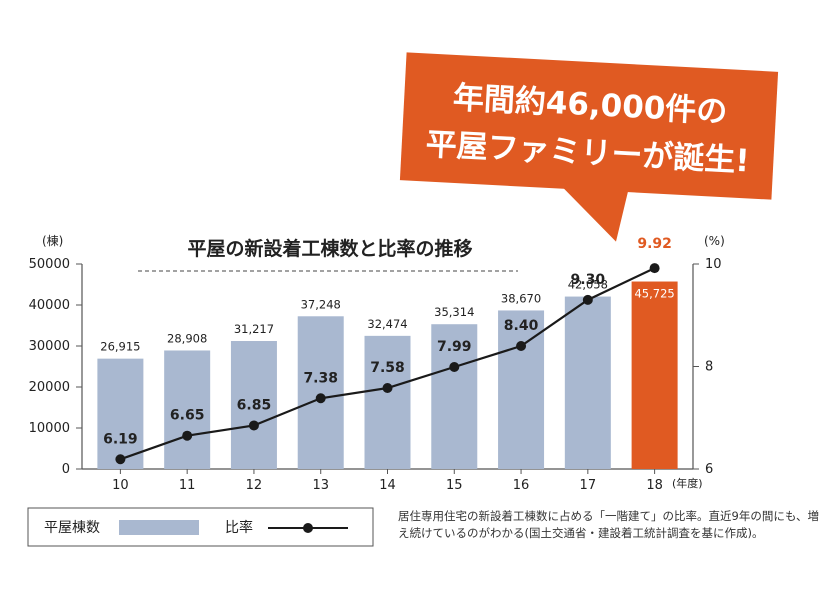 The width and height of the screenshot is (840, 594). I want to click on ratio-value-label: 8.40, so click(521, 326).